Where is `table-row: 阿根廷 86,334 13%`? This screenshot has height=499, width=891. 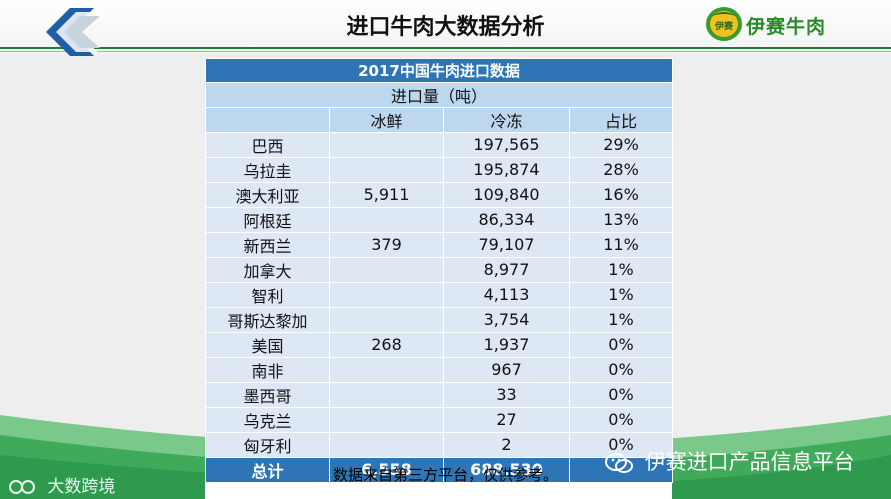 table-row: 阿根廷 86,334 13% is located at coordinates (439, 219).